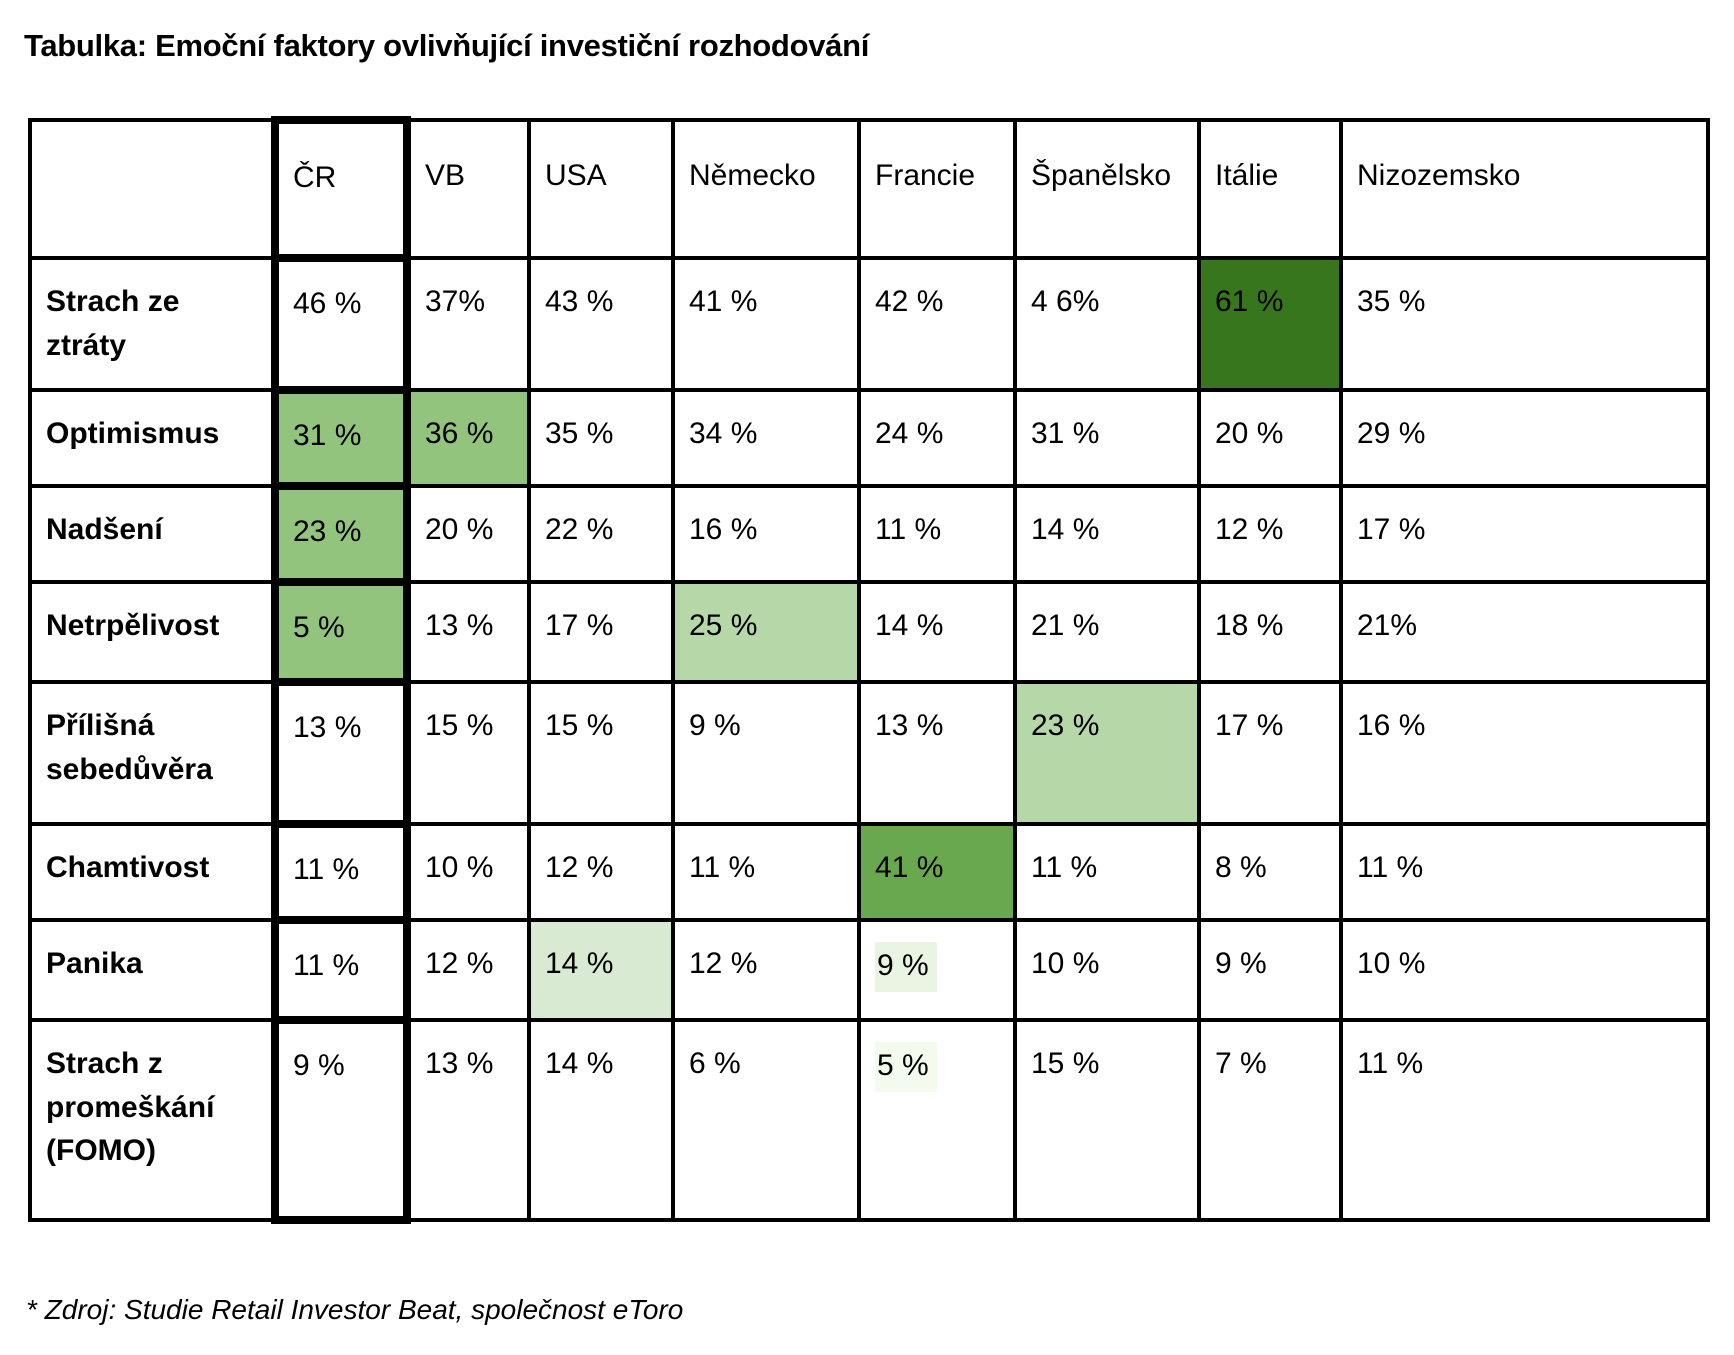  What do you see at coordinates (937, 189) in the screenshot?
I see `column-header: Francie` at bounding box center [937, 189].